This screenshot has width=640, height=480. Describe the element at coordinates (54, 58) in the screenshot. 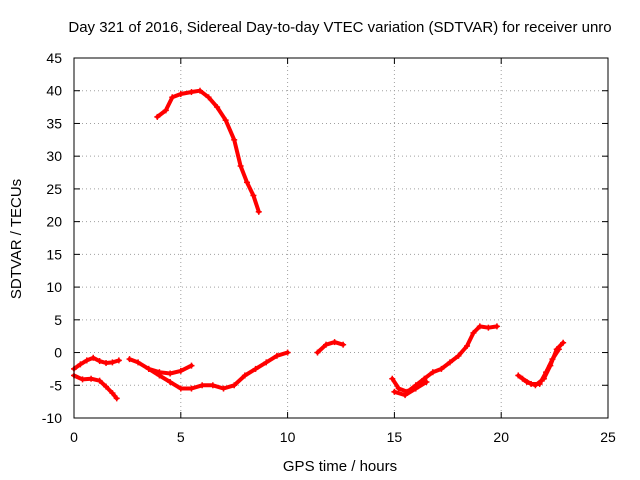

I see `y-tick-label: 45` at that location.